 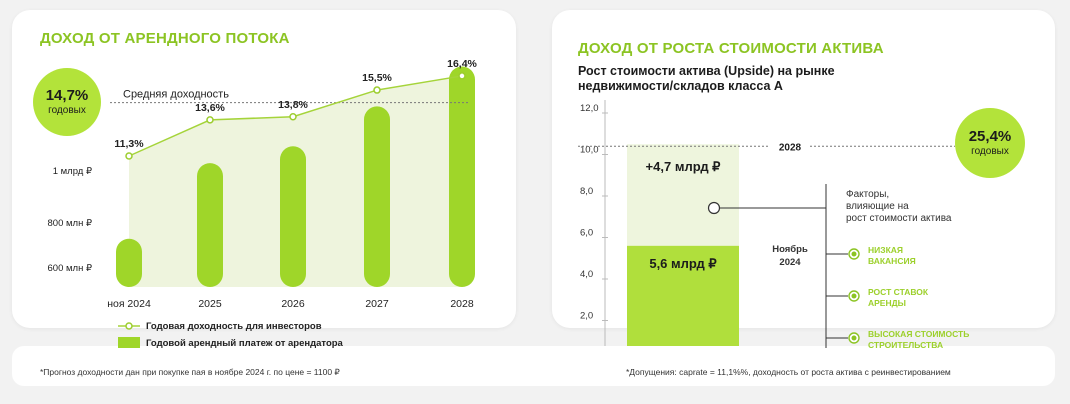 What do you see at coordinates (70, 268) in the screenshot?
I see `y-tick-label: 600 млн ₽` at bounding box center [70, 268].